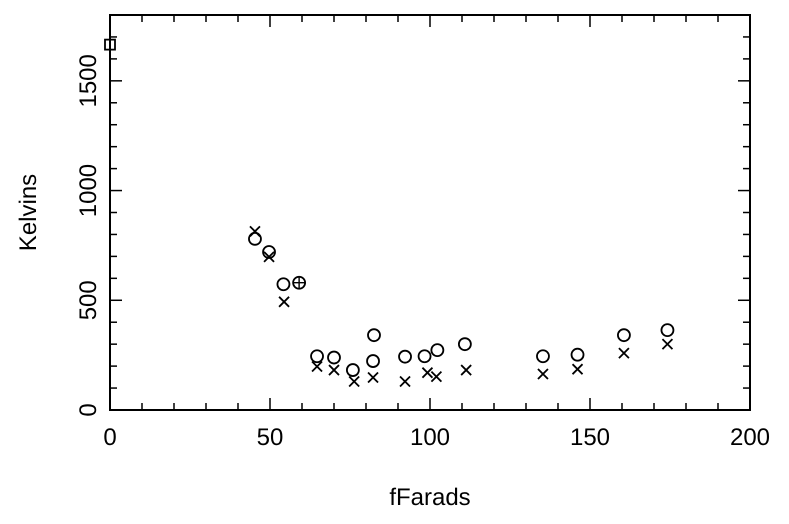 The width and height of the screenshot is (789, 524). What do you see at coordinates (88, 81) in the screenshot?
I see `y-tick-label: 1500` at bounding box center [88, 81].